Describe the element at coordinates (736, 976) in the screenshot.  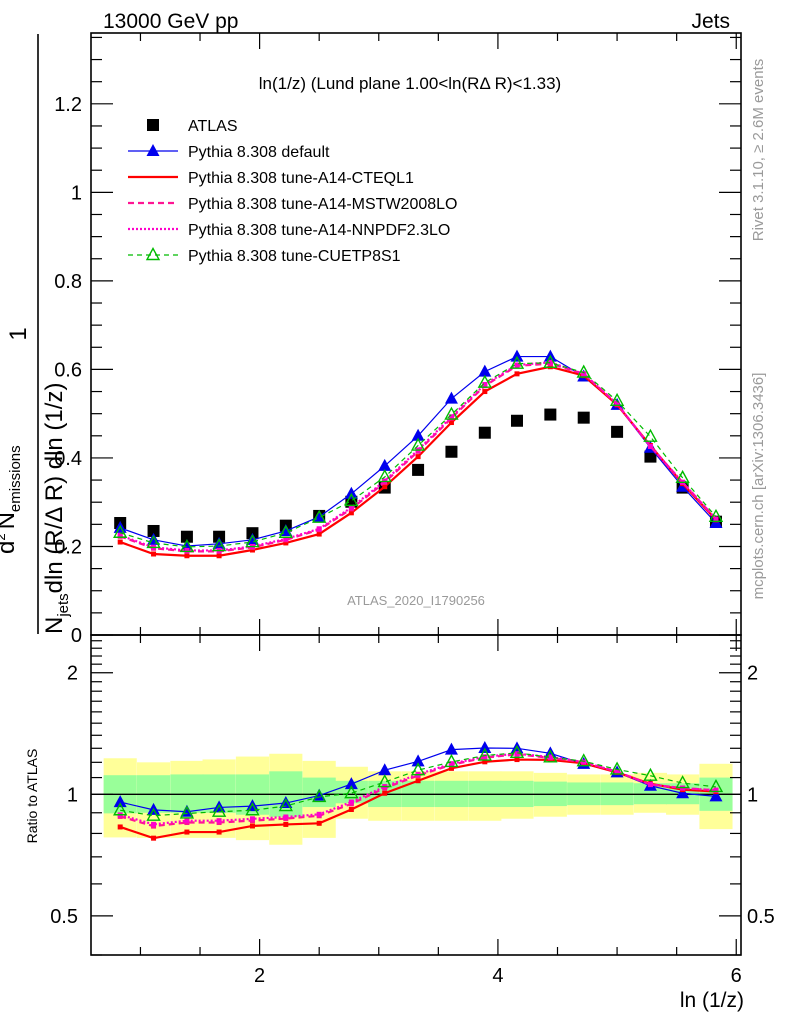
I see `x-tick-label: 6` at that location.